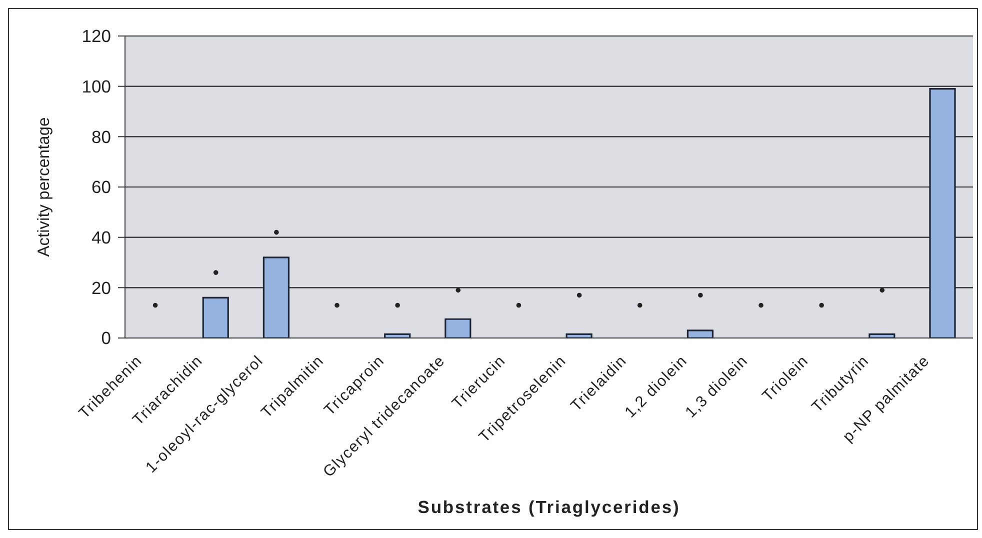  What do you see at coordinates (102, 238) in the screenshot?
I see `y-tick-label: 40` at bounding box center [102, 238].